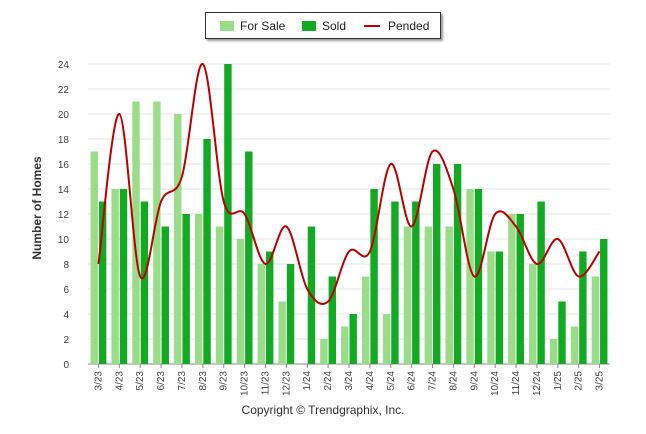 The image size is (646, 434). What do you see at coordinates (37, 208) in the screenshot?
I see `y-axis-label: Number of Homes` at bounding box center [37, 208].